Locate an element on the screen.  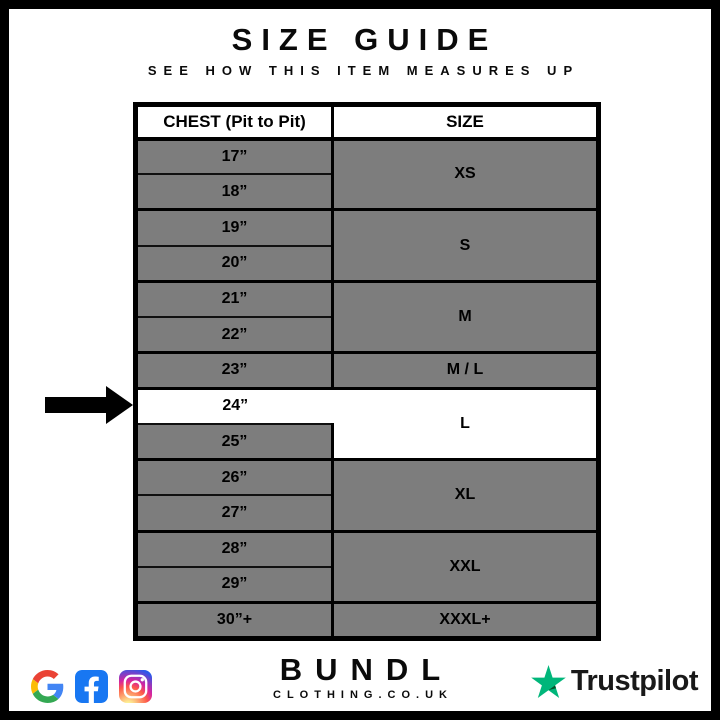
table-header-size: SIZE is located at coordinates (465, 122).